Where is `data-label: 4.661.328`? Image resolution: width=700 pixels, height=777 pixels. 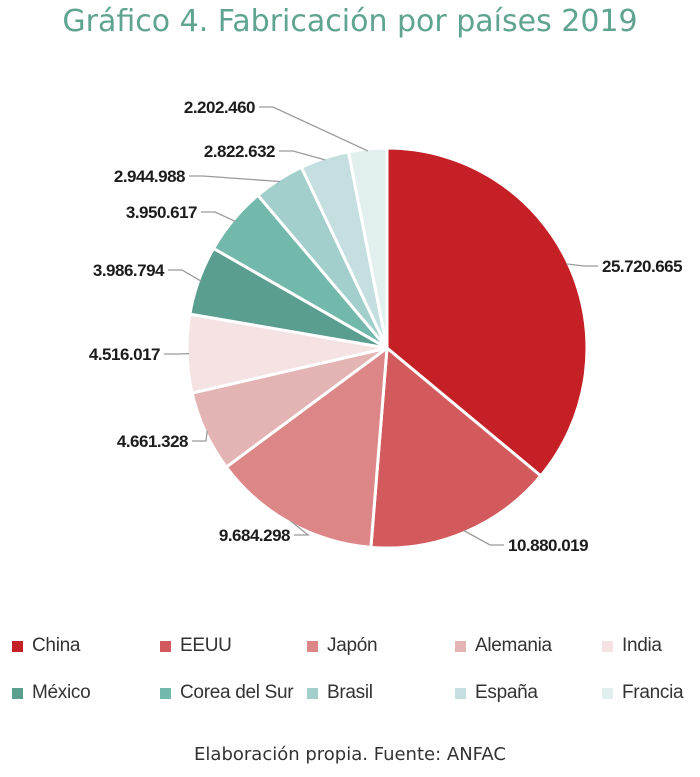 data-label: 4.661.328 is located at coordinates (152, 441).